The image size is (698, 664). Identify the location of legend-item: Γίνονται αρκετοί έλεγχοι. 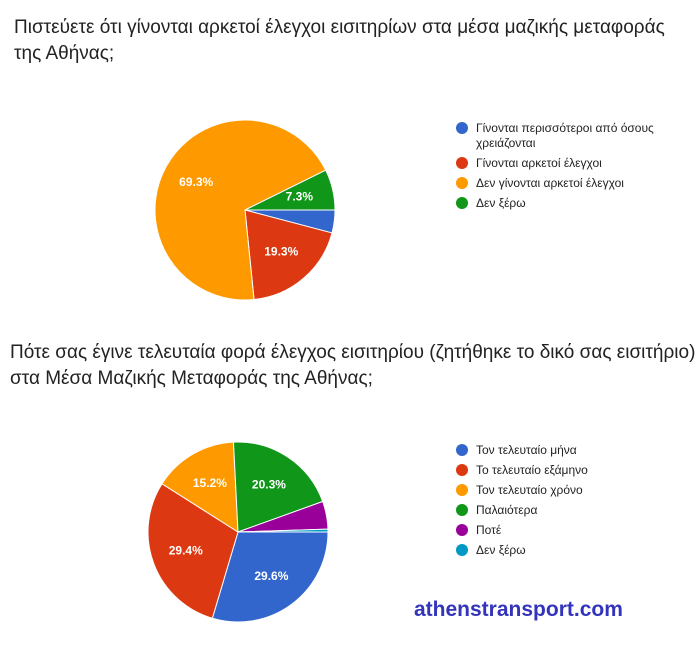
(556, 163).